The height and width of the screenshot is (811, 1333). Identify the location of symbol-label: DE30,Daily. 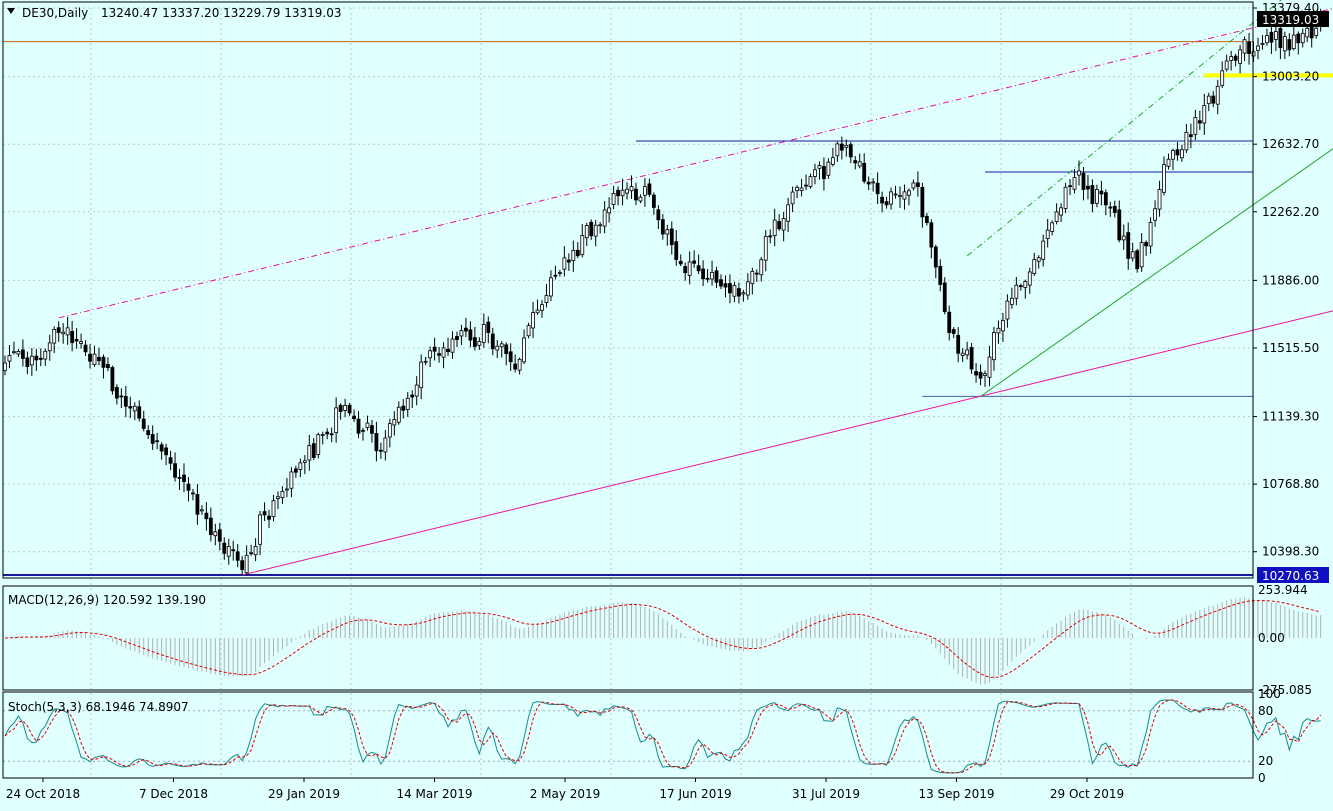
(55, 13).